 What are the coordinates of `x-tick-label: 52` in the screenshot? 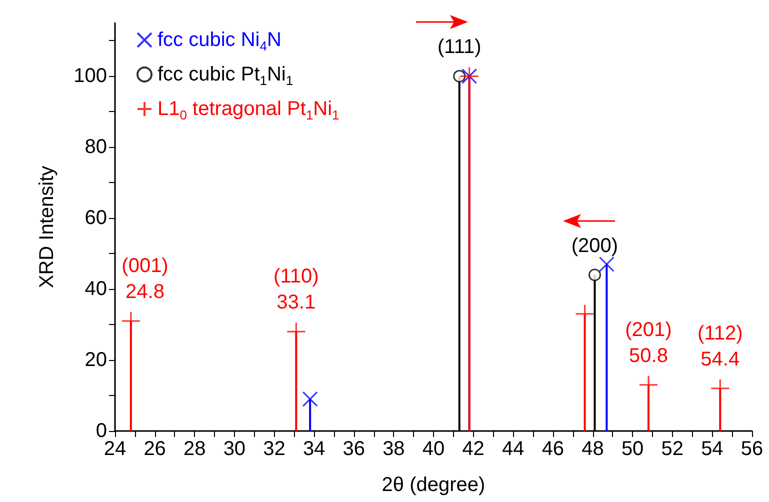 It's located at (672, 449).